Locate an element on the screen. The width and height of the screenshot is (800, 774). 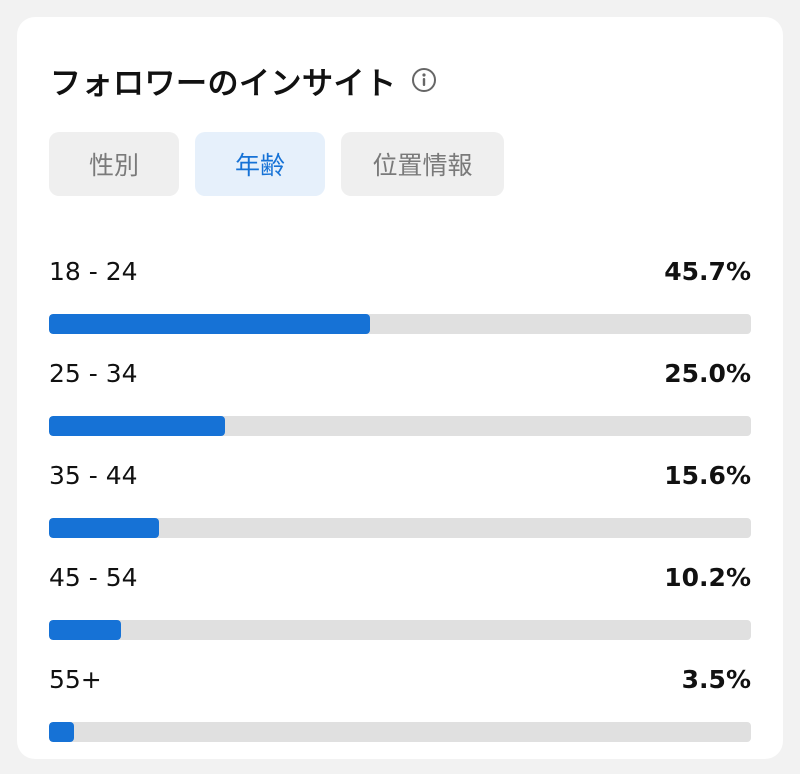
tab-location: 位置情報 is located at coordinates (422, 164).